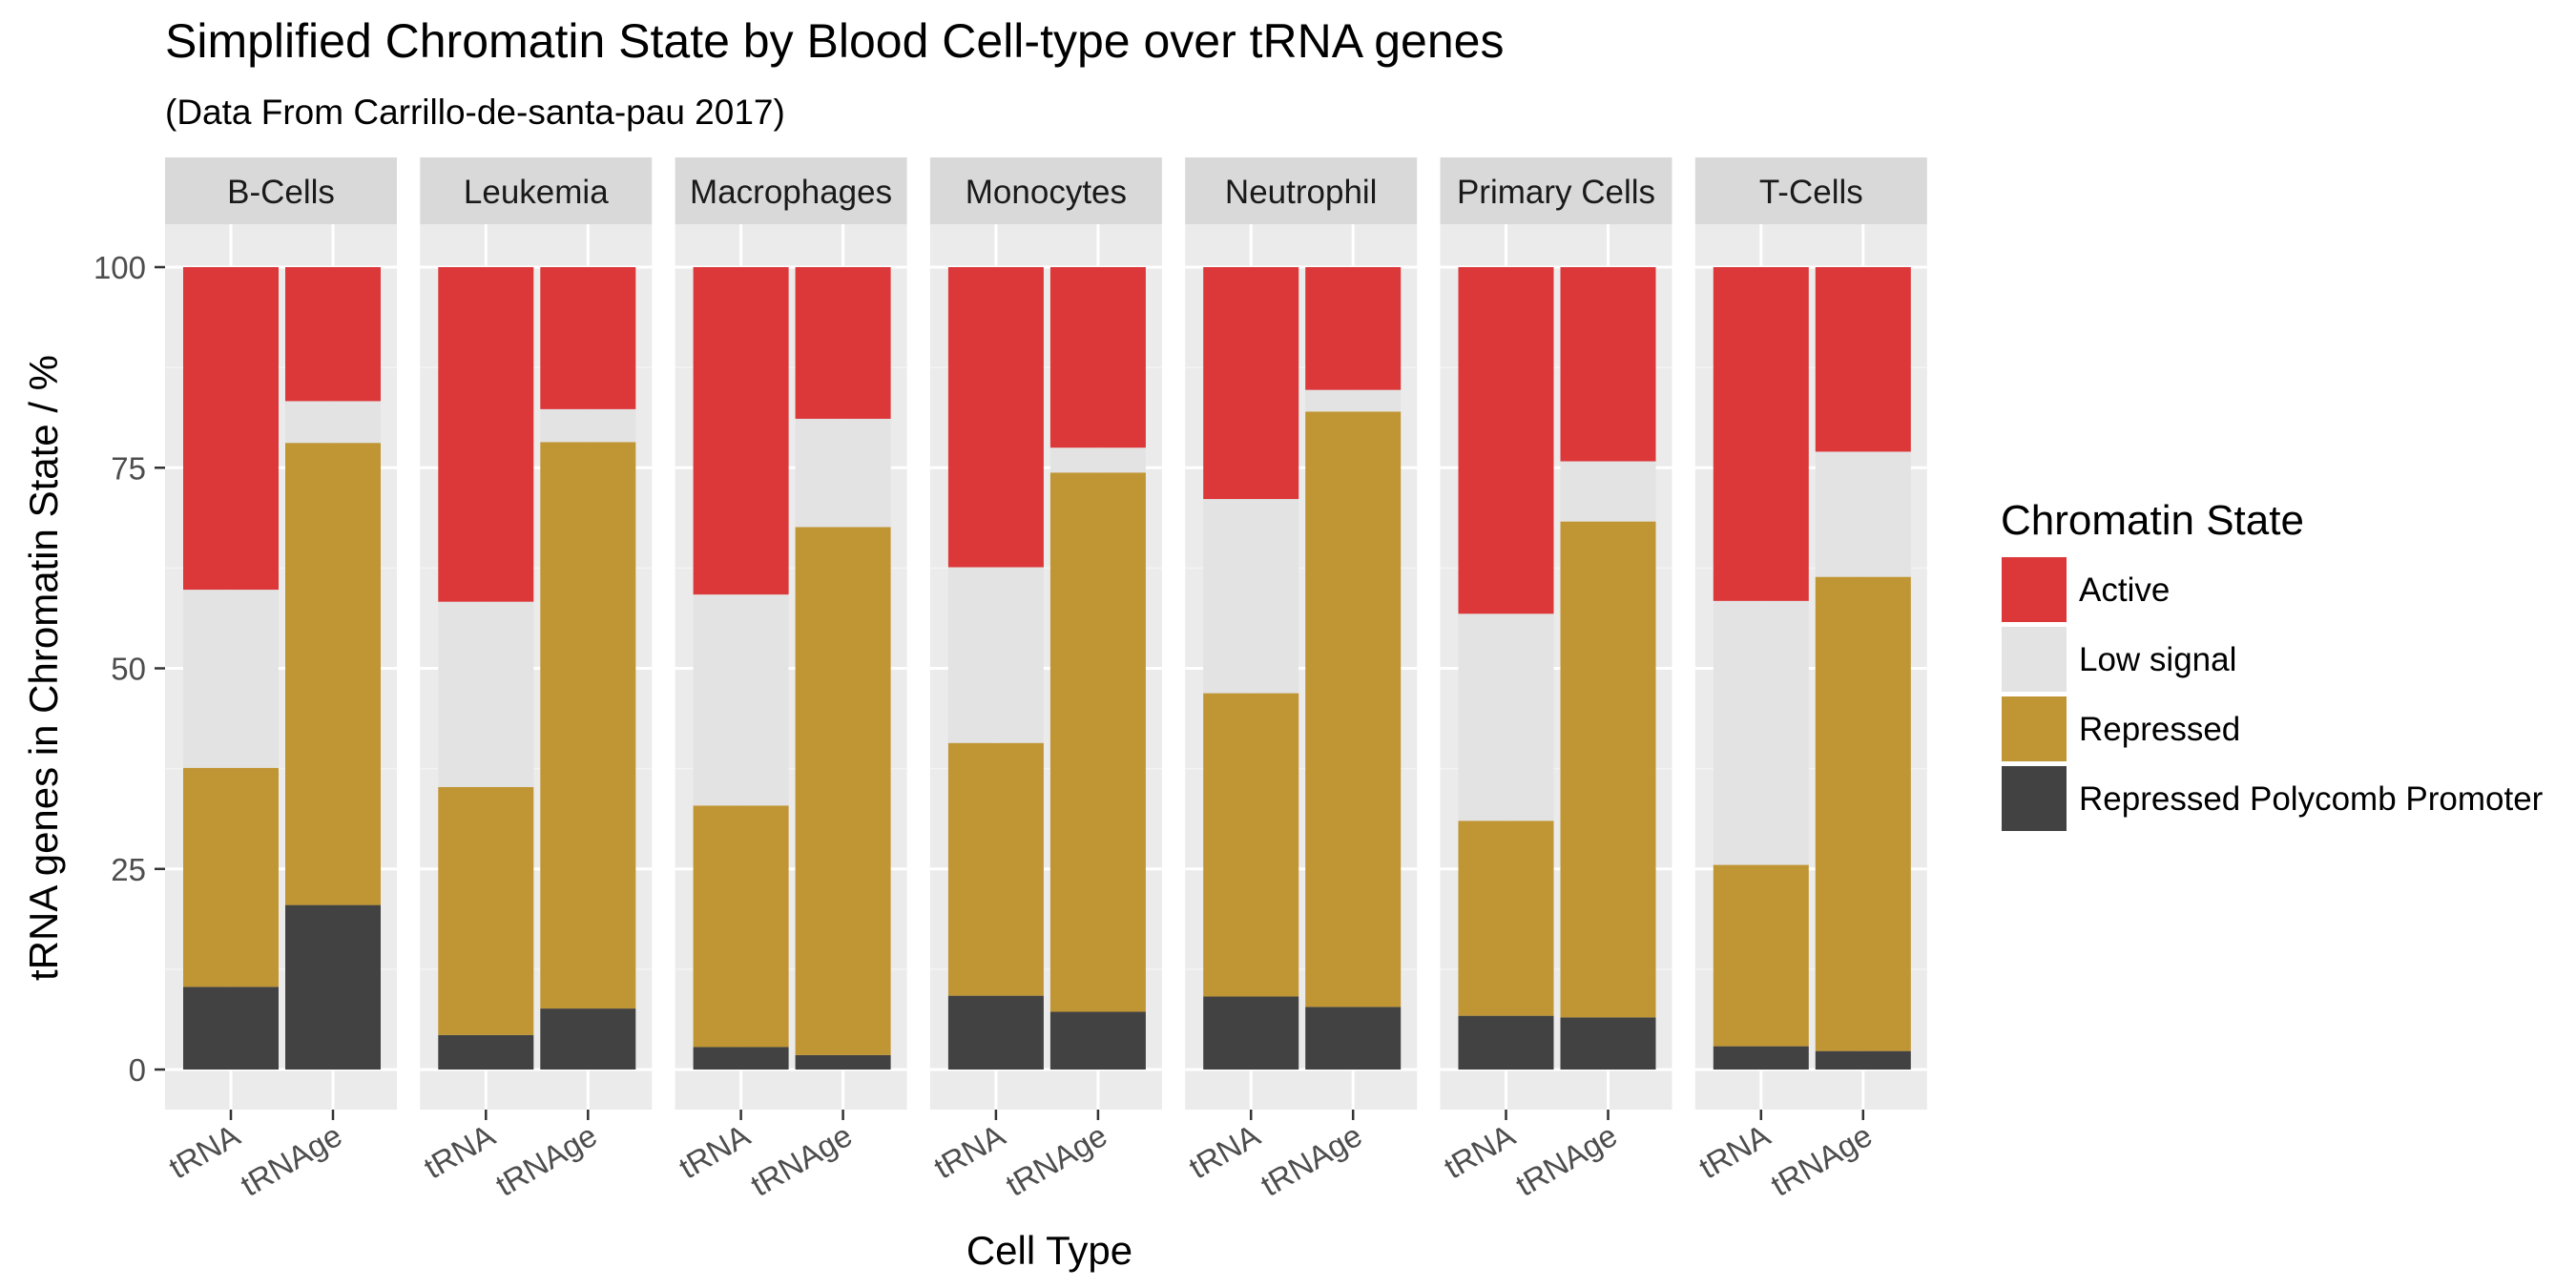  What do you see at coordinates (2157, 659) in the screenshot?
I see `legend-label: Low signal` at bounding box center [2157, 659].